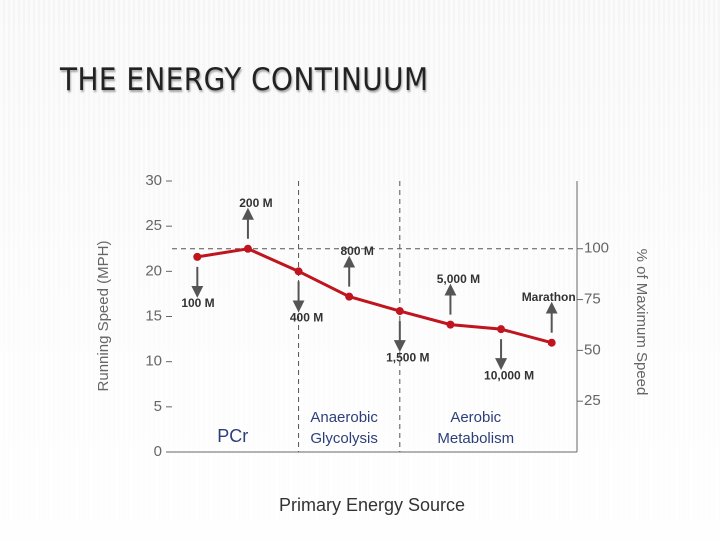 This screenshot has height=540, width=720. What do you see at coordinates (153, 315) in the screenshot?
I see `y-tick-label: 15` at bounding box center [153, 315].